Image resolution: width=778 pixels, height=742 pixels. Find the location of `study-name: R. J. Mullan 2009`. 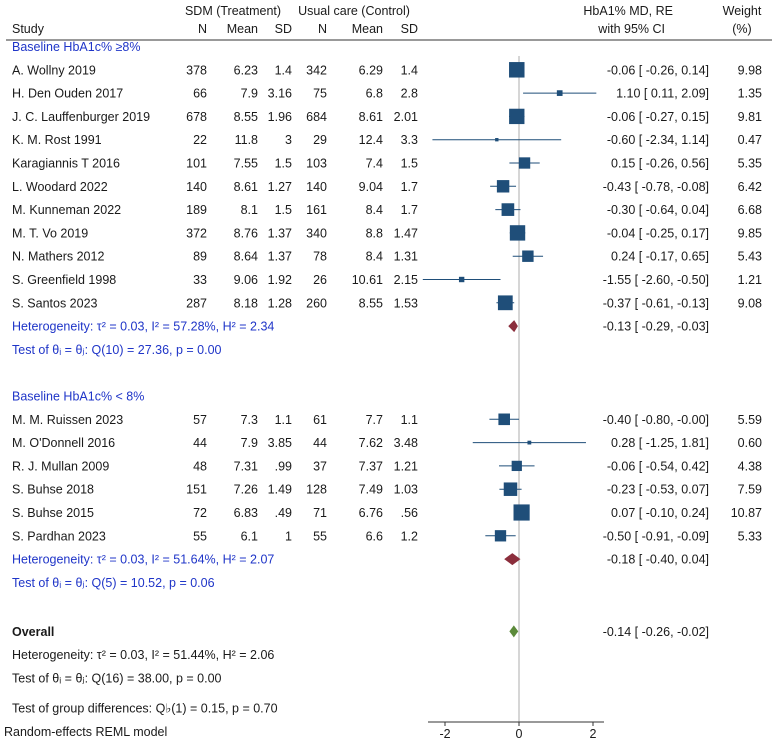

study-name: R. J. Mullan 2009 is located at coordinates (60, 466).